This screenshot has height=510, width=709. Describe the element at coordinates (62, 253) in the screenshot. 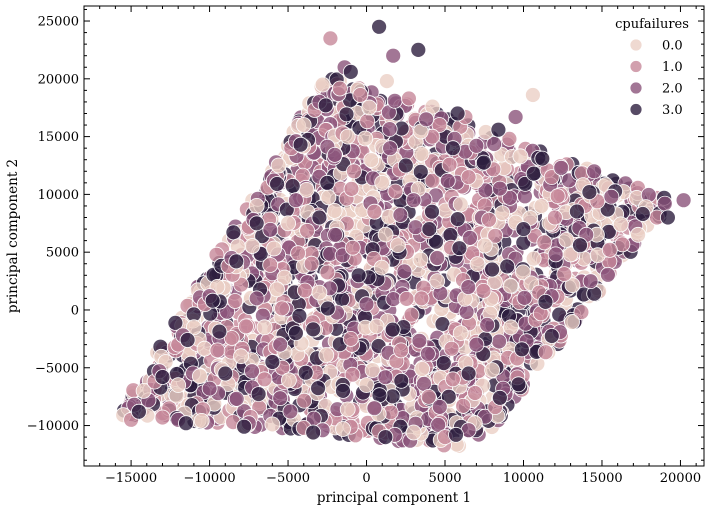

I see `y-tick-label: 5000` at that location.